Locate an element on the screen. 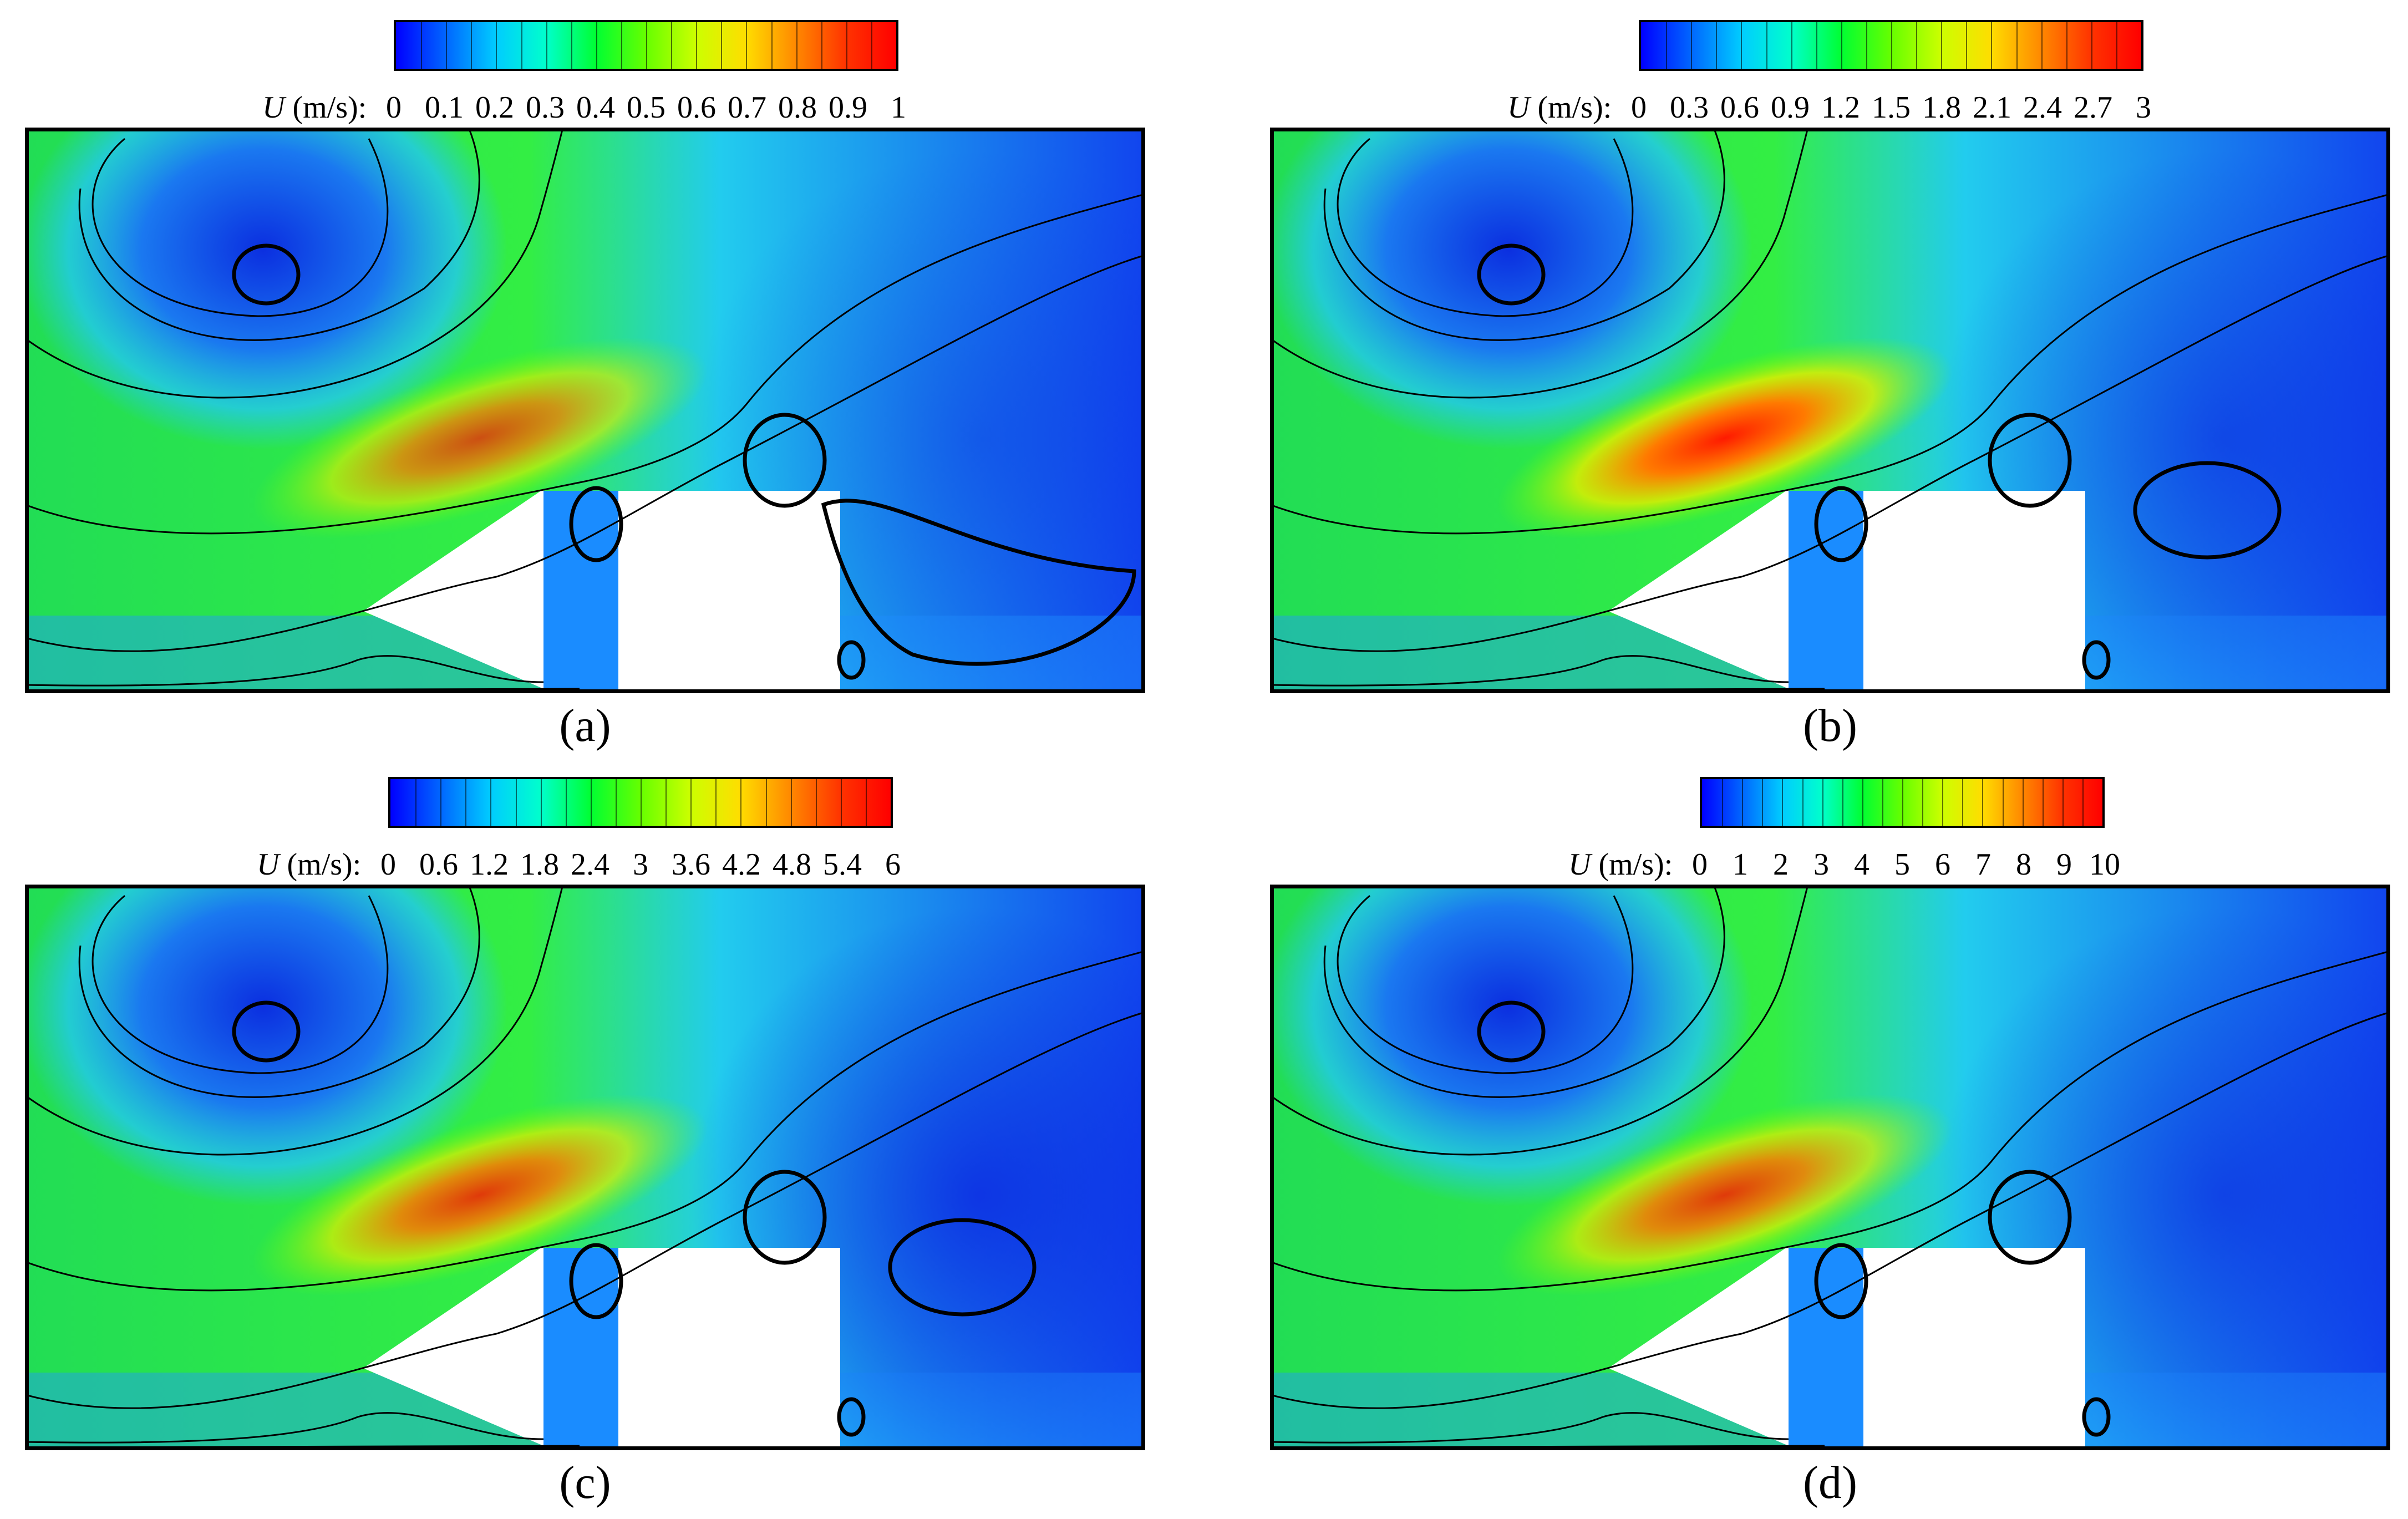 The width and height of the screenshot is (2408, 1519). square-obstacle is located at coordinates (1974, 592).